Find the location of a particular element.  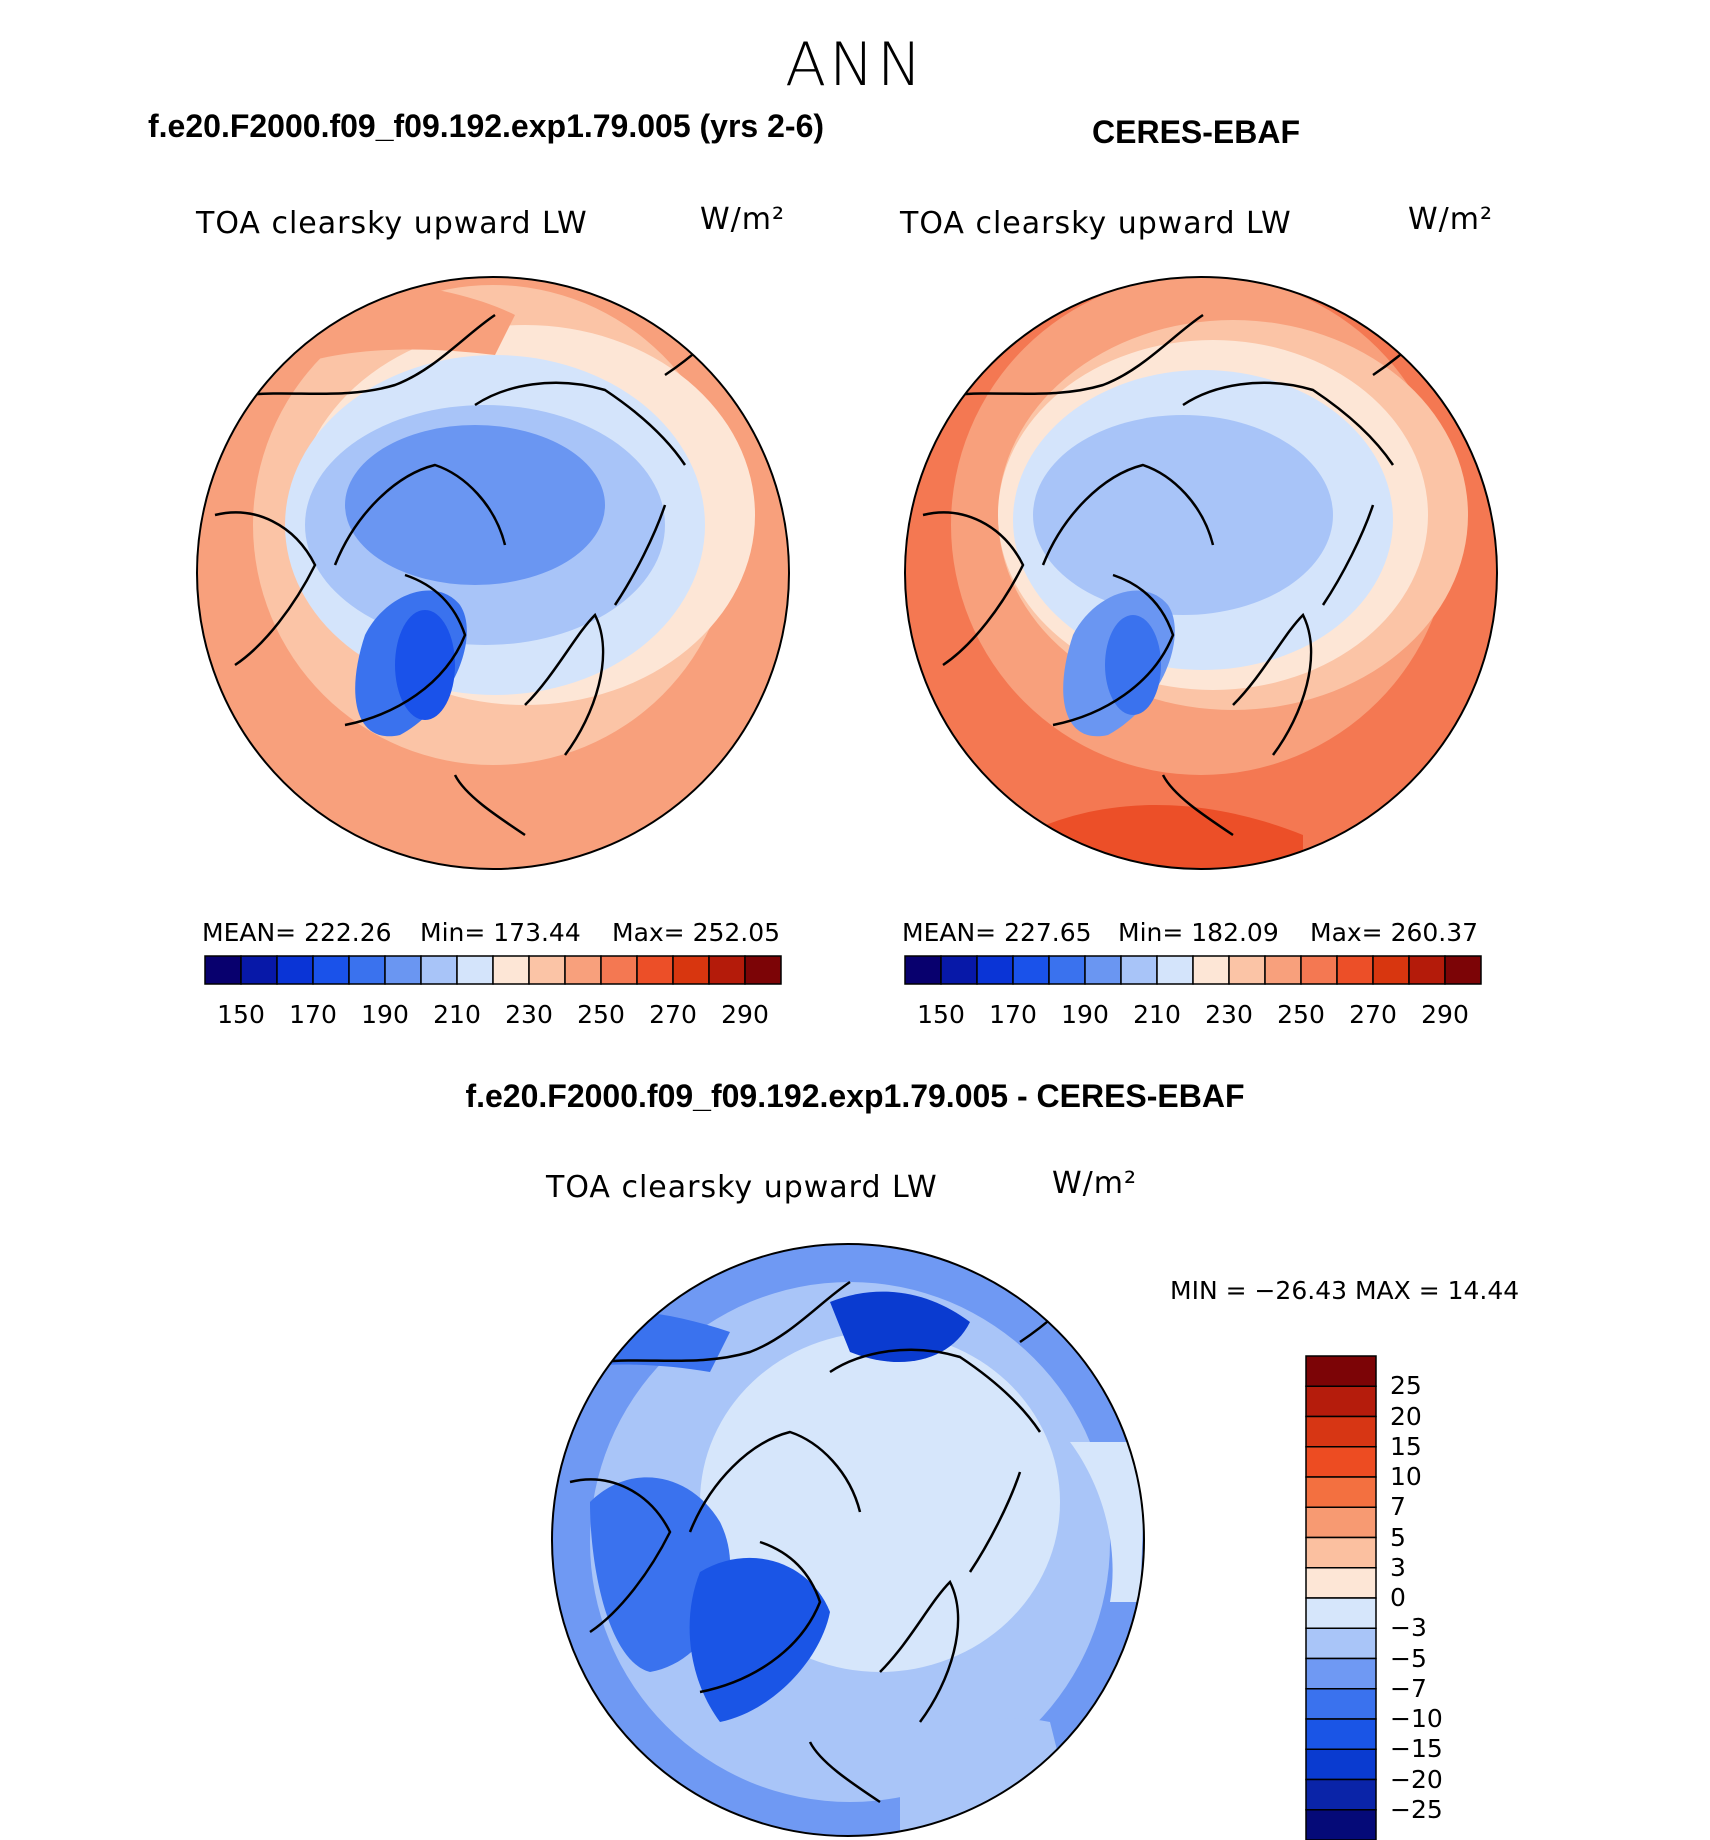

colorbar-tick-label: 3 is located at coordinates (1398, 1567).